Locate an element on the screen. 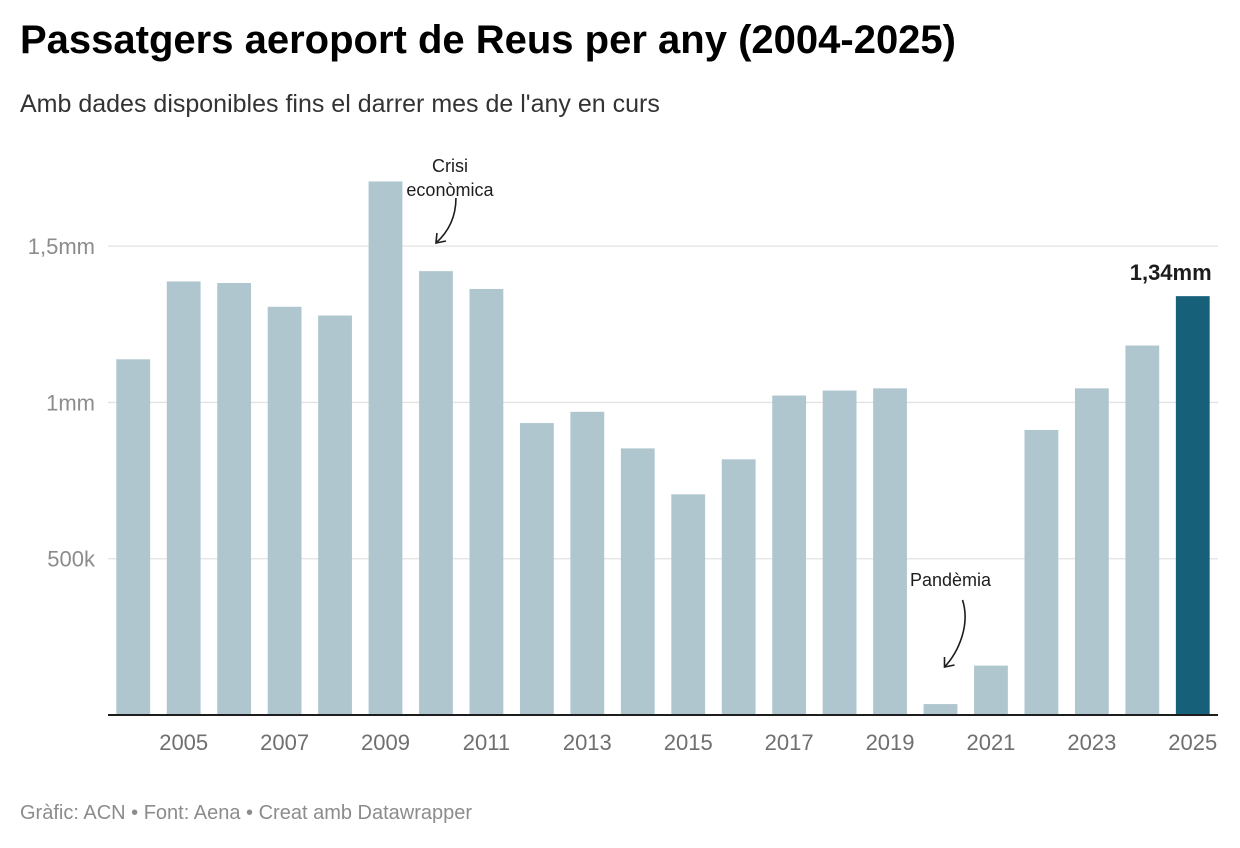 This screenshot has height=848, width=1240. bar-2004 is located at coordinates (133, 537).